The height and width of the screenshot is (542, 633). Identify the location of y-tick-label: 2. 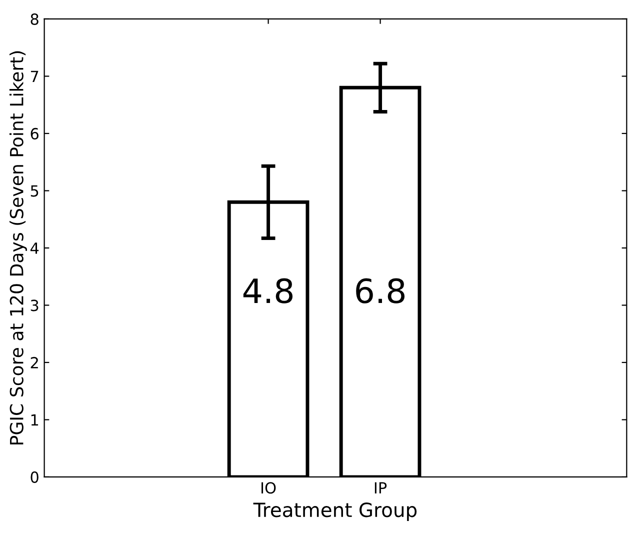
(34, 362).